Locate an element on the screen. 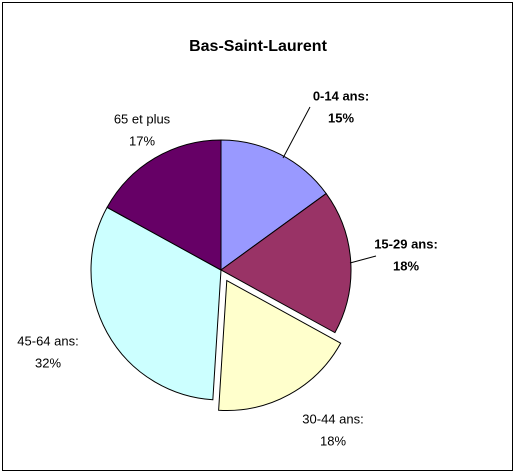 This screenshot has width=516, height=474. chart-title: Bas-Saint-Laurent is located at coordinates (258, 46).